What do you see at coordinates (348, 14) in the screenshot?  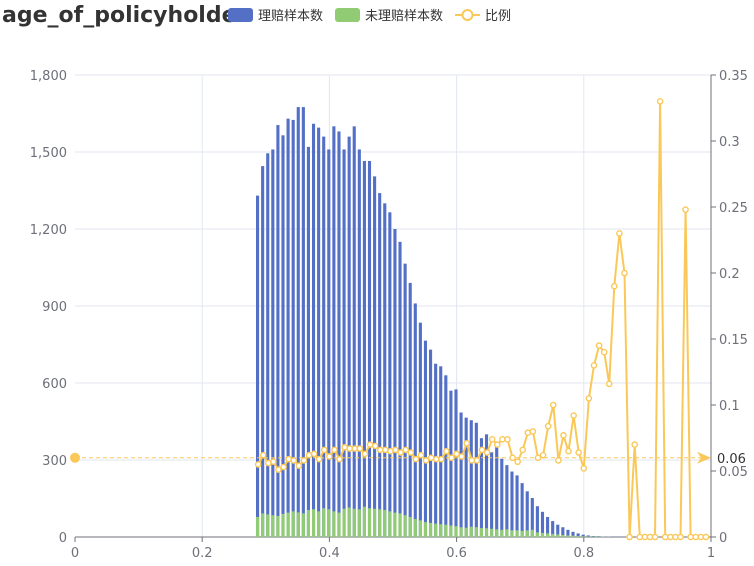 I see `legend-swatch-no-claims` at bounding box center [348, 14].